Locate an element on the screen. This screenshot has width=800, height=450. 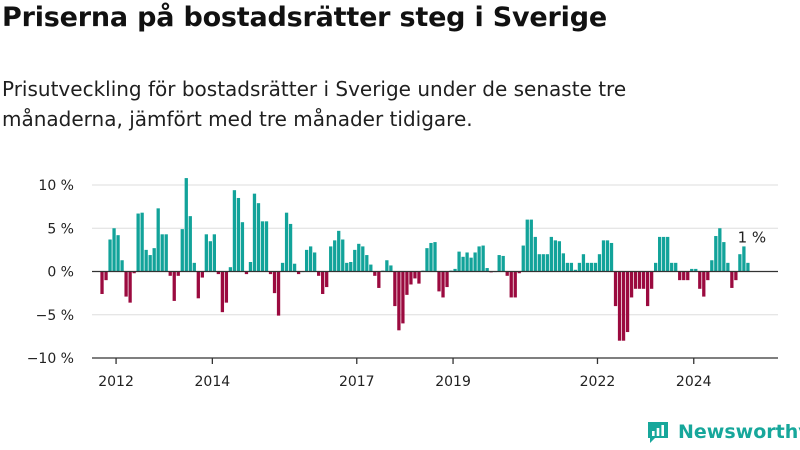
x-tick-label: 2024 is located at coordinates (694, 382).